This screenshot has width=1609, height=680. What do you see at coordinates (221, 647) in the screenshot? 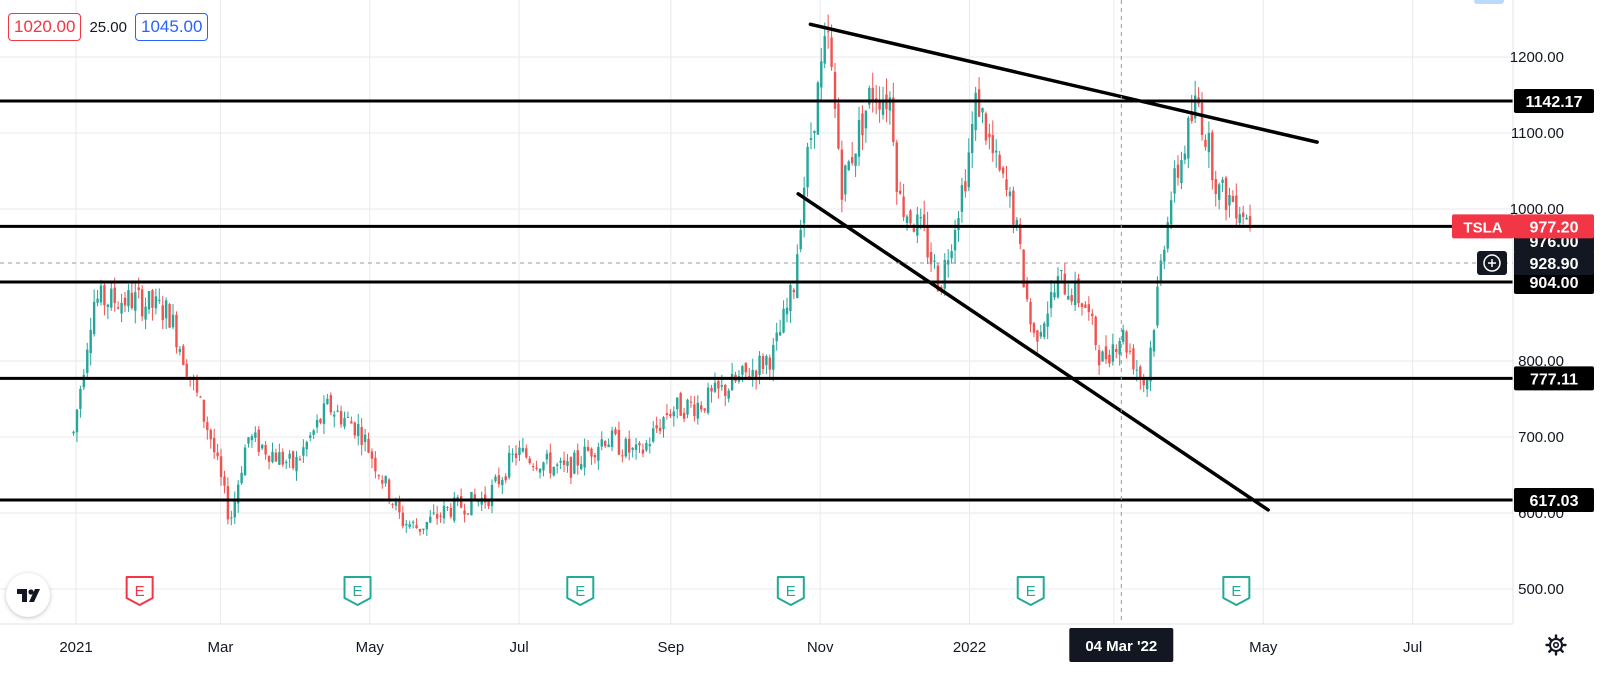
I see `time-tick-label: Mar` at bounding box center [221, 647].